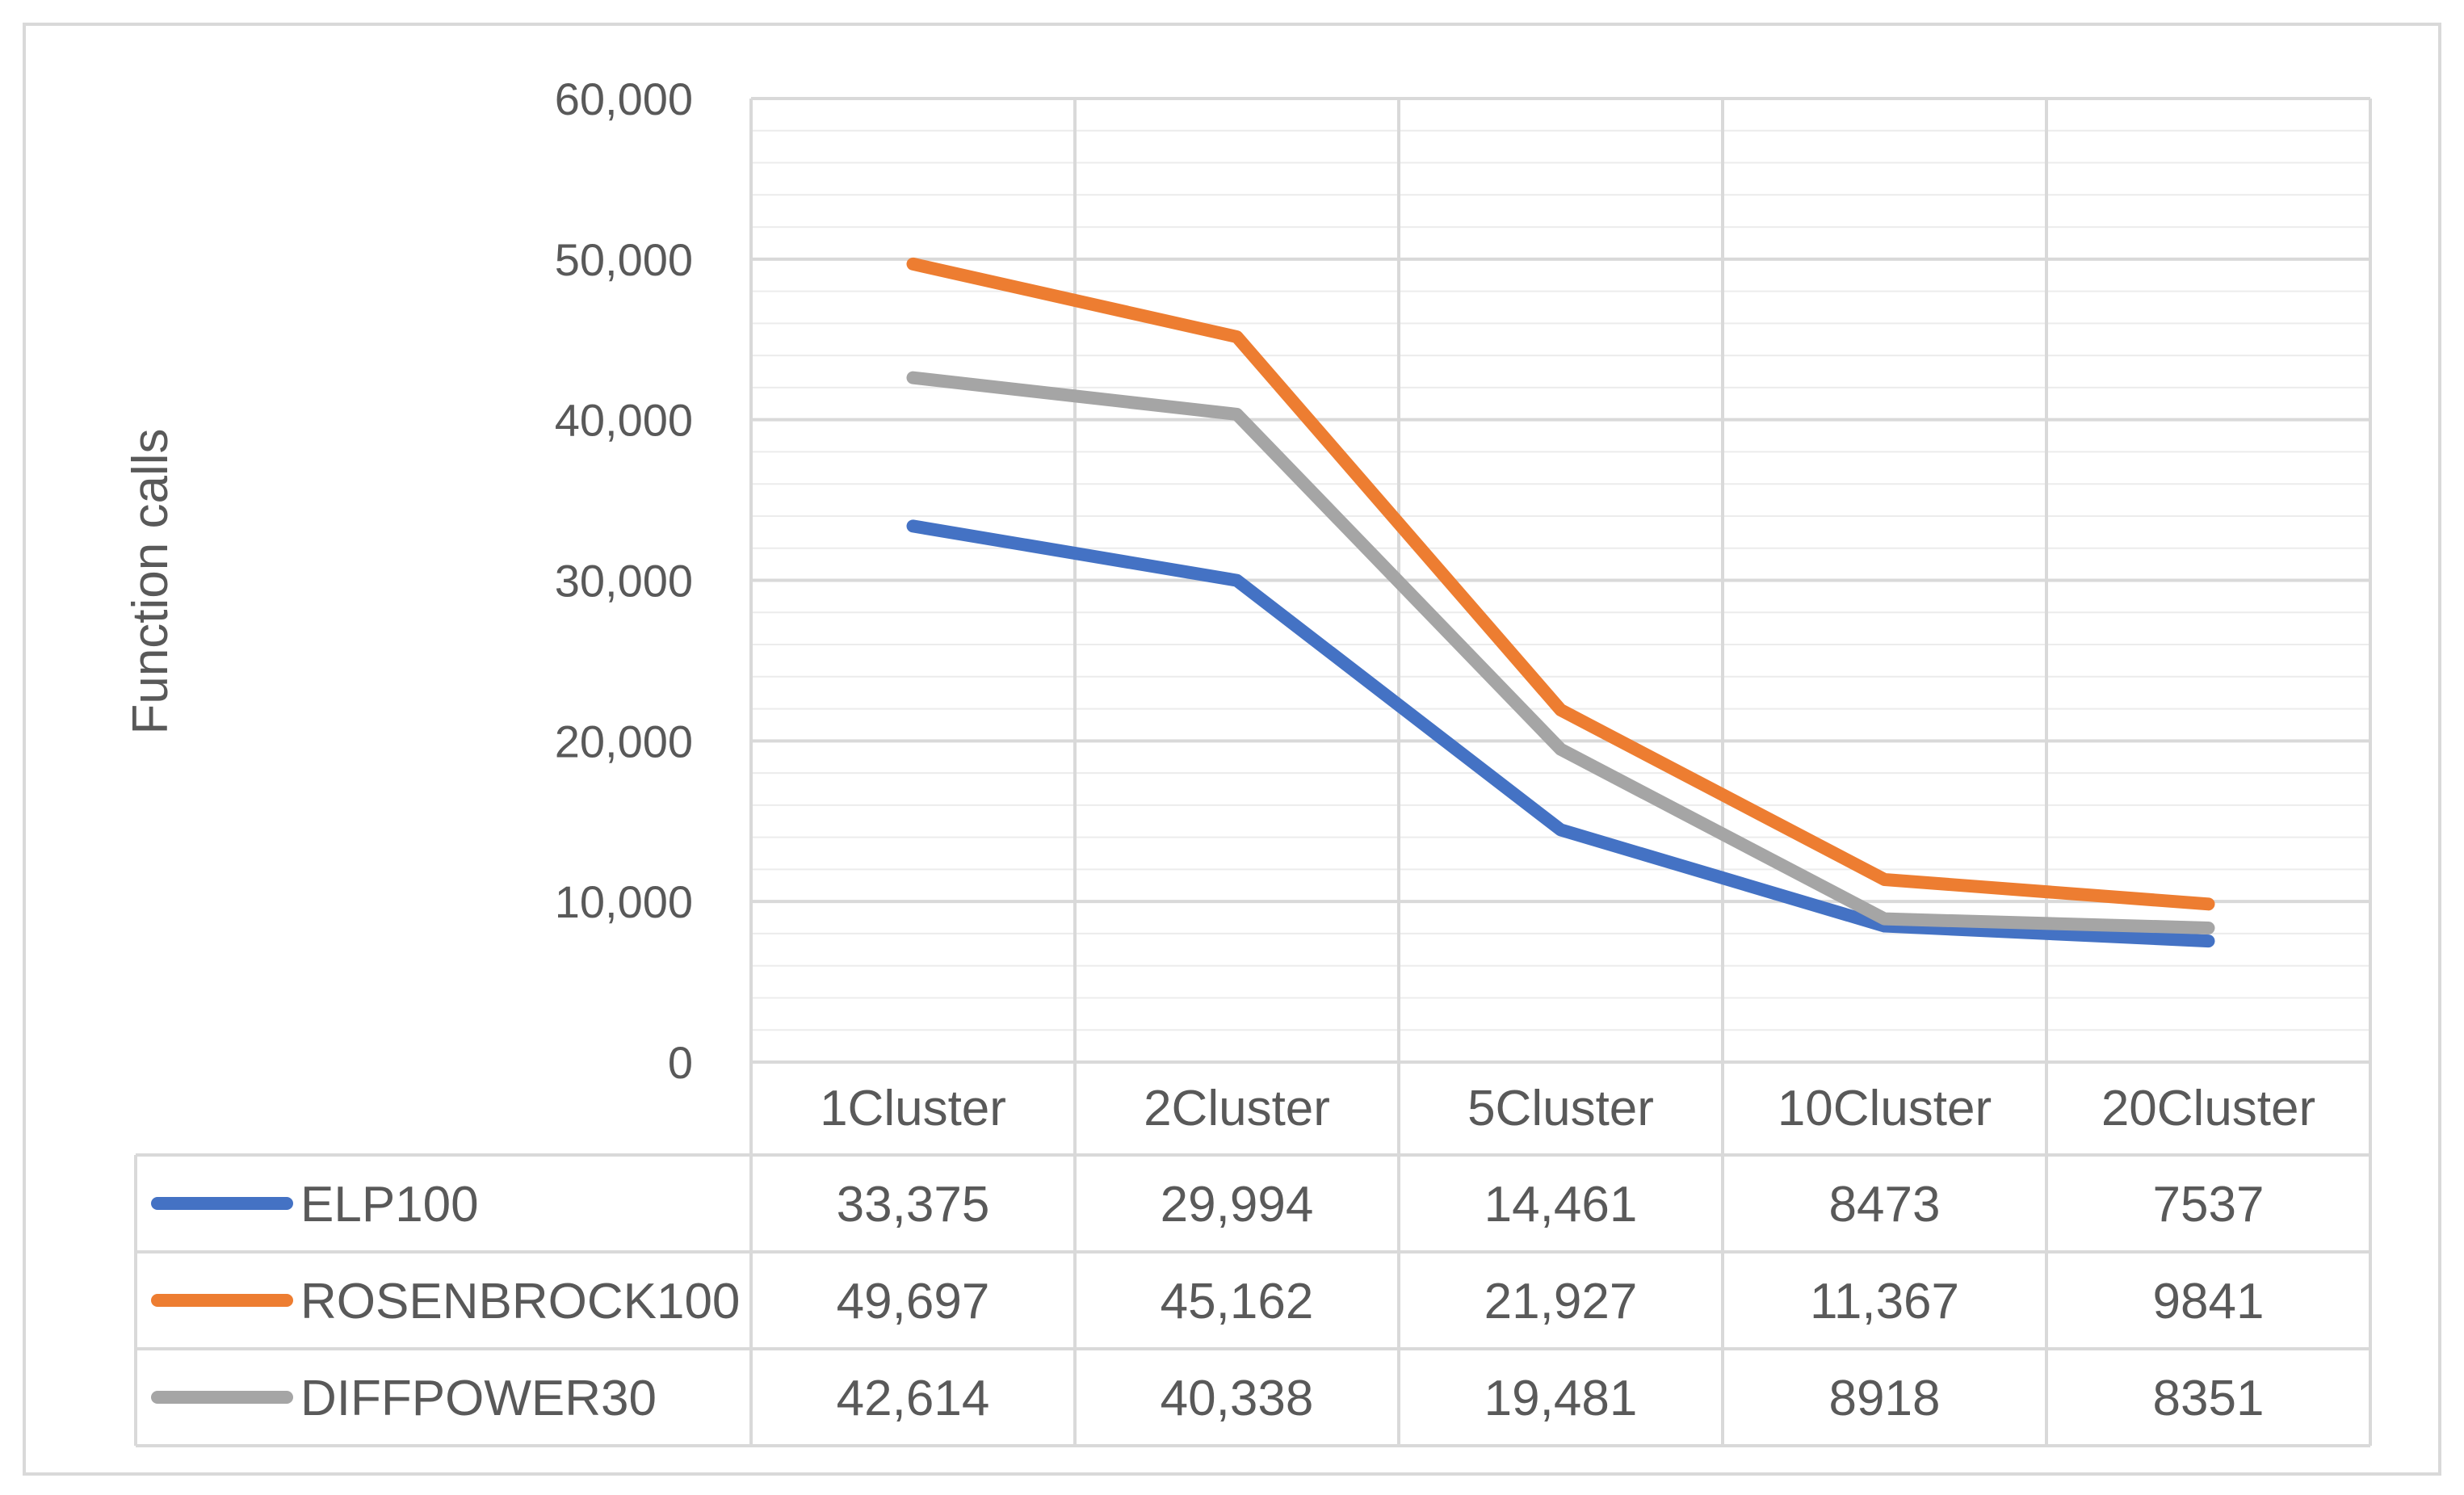 The image size is (2464, 1495). I want to click on data-label: 45,162, so click(1237, 1301).